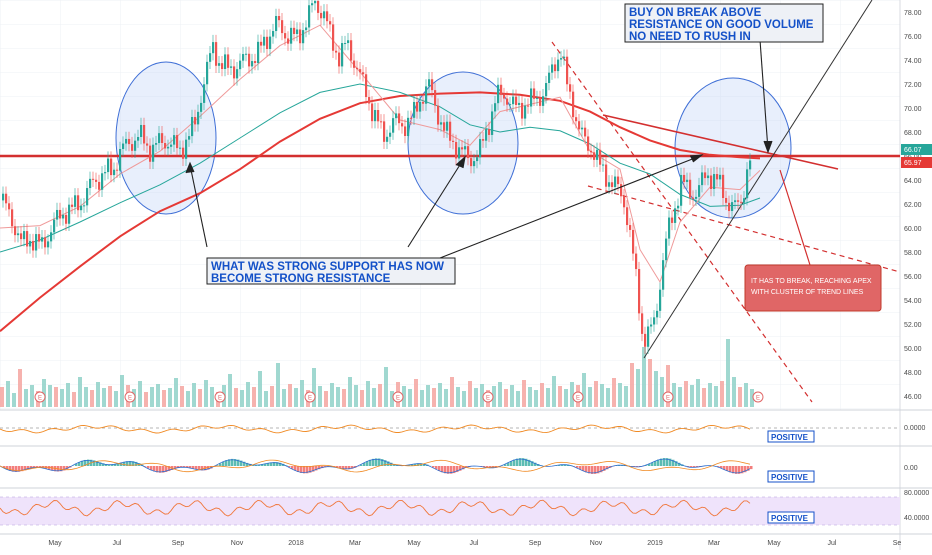 The width and height of the screenshot is (932, 555). What do you see at coordinates (668, 399) in the screenshot?
I see `earnings-marker-label: E` at bounding box center [668, 399].